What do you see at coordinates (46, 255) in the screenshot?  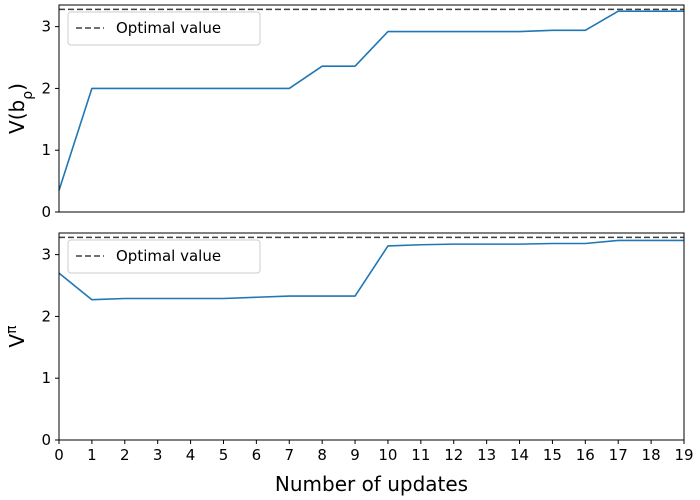 I see `panel-2-ytick-label: 3` at bounding box center [46, 255].